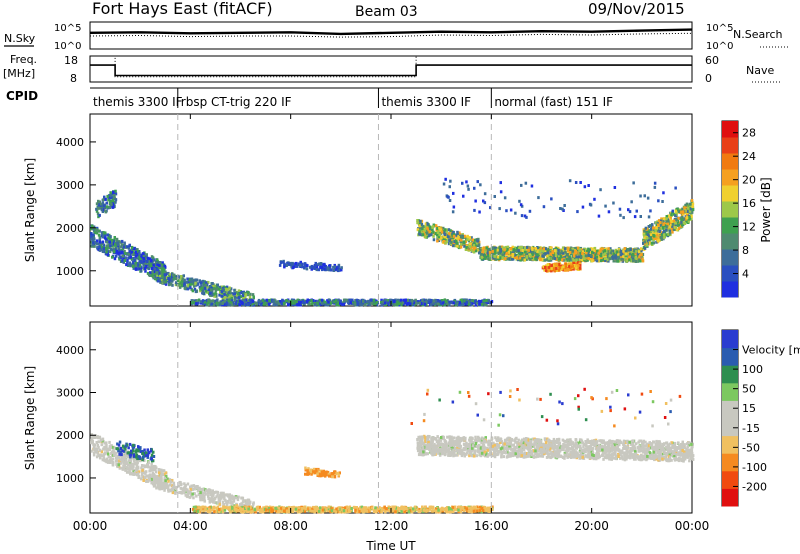  What do you see at coordinates (67, 28) in the screenshot?
I see `noise-tick-left-top: 10^5` at bounding box center [67, 28].